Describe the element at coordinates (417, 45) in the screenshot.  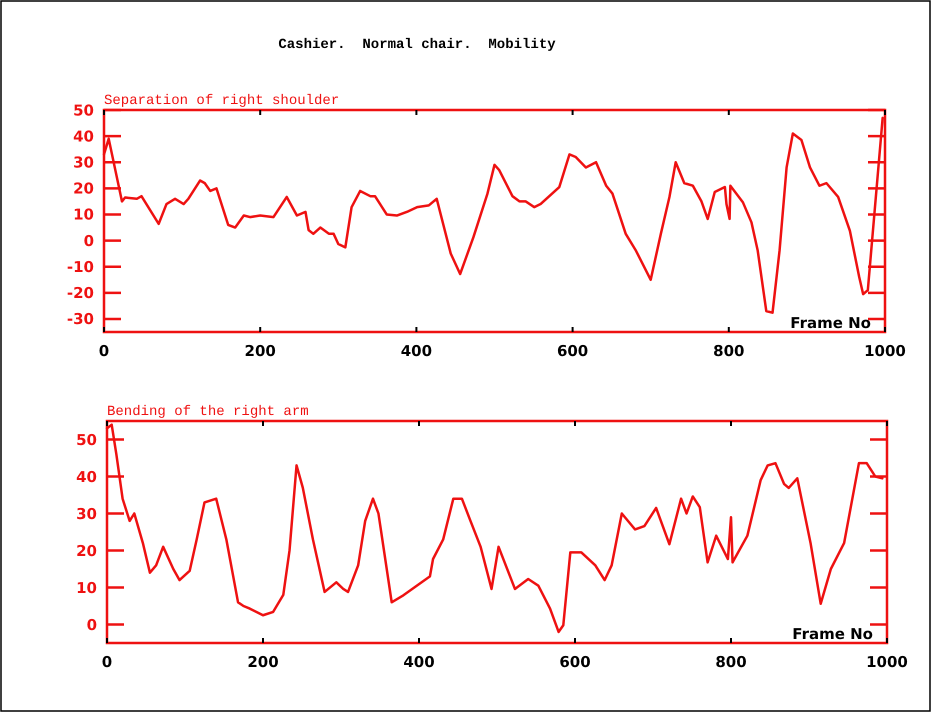
I see `text: Cashier. Normal chair. Mobility` at that location.